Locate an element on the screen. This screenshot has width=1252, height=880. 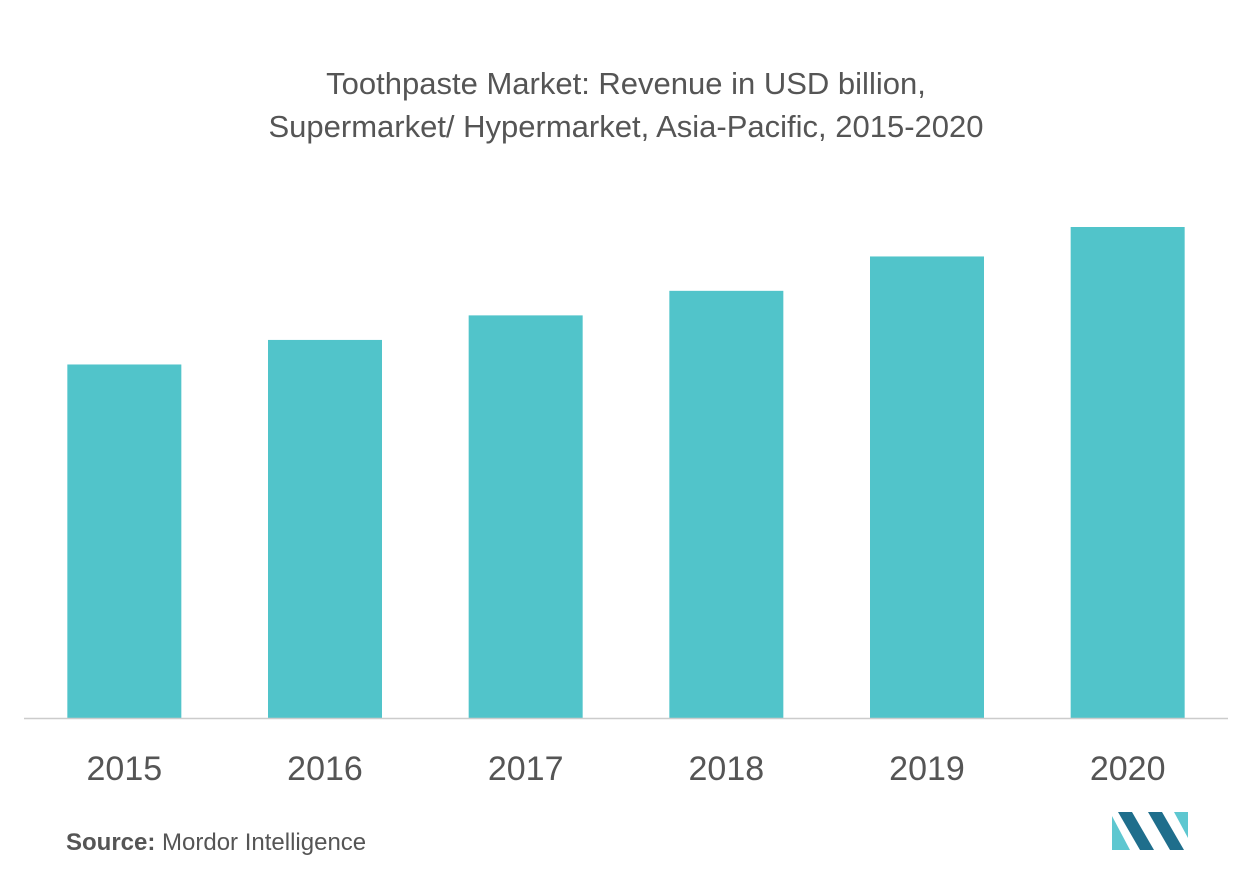
source-text: Mordor Intelligence is located at coordinates (264, 842).